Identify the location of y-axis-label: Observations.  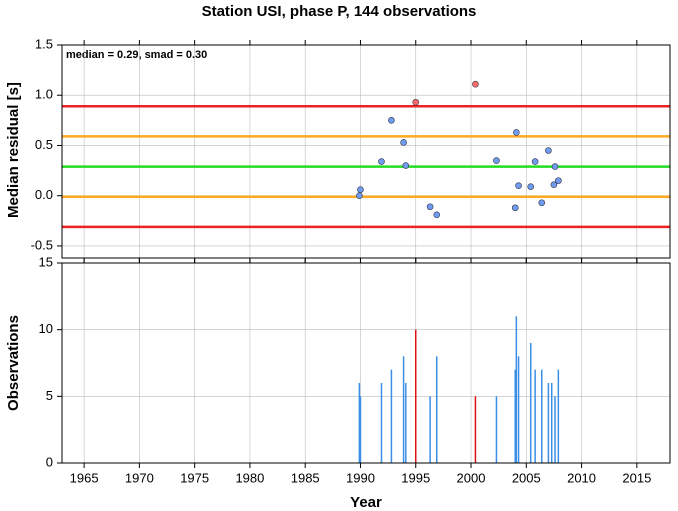
(13, 363).